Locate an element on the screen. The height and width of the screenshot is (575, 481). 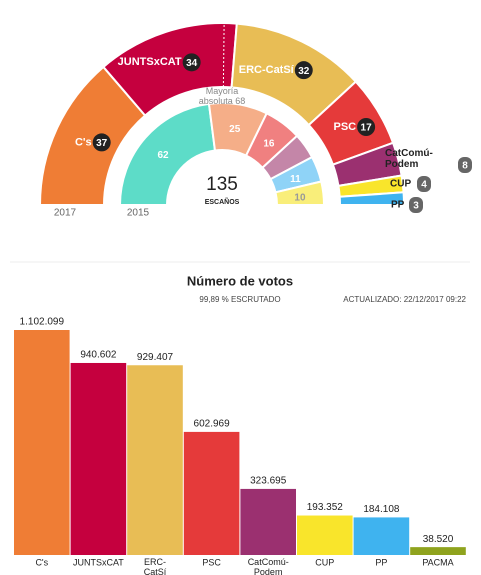
value-label: 940.602 is located at coordinates (98, 355).